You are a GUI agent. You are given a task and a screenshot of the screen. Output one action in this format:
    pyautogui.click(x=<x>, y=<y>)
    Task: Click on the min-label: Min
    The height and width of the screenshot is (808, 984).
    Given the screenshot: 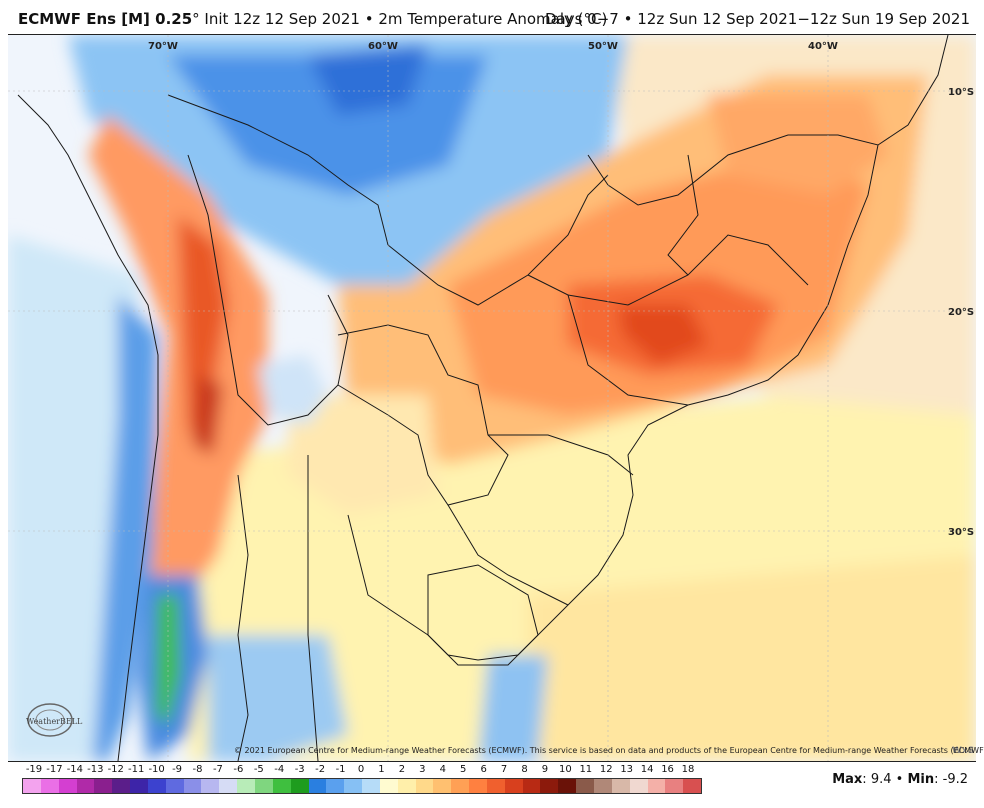 What is the action you would take?
    pyautogui.click(x=921, y=779)
    